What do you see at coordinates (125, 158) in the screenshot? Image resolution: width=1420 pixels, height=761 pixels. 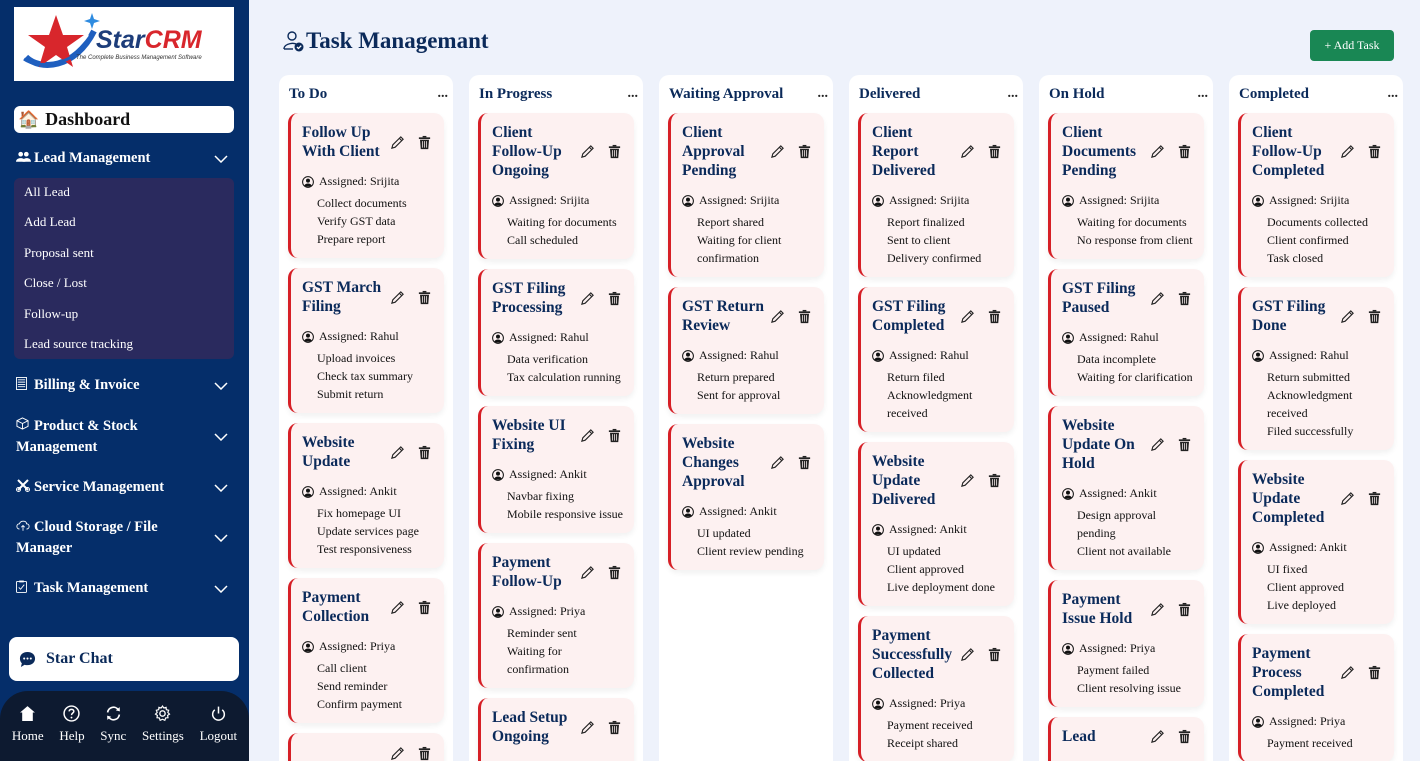 I see `sidebar-group-lead-management: Lead Management` at bounding box center [125, 158].